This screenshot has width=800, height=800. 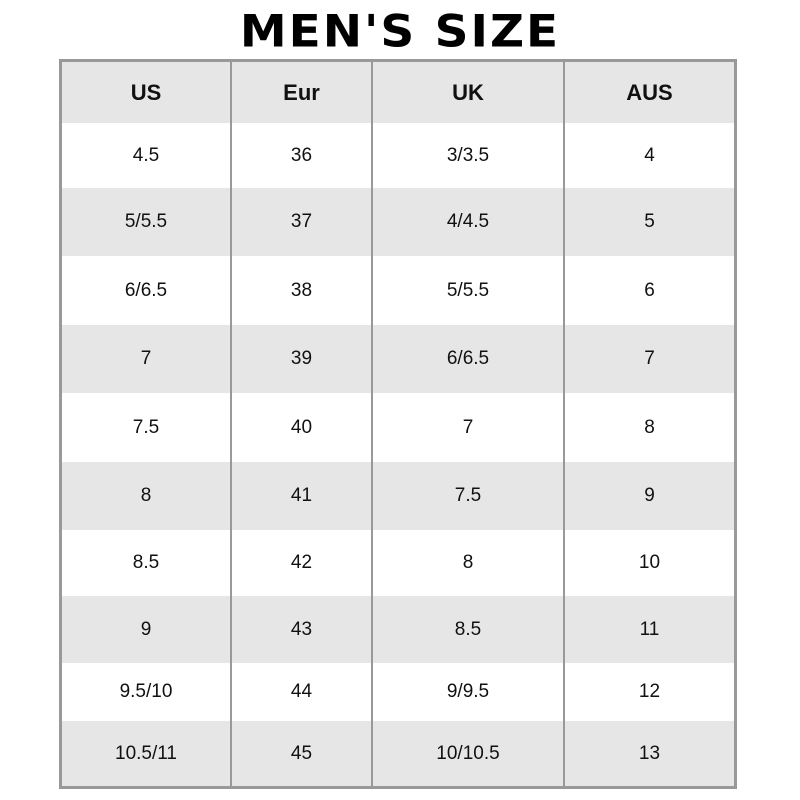 I want to click on table-cell: 40, so click(x=301, y=427).